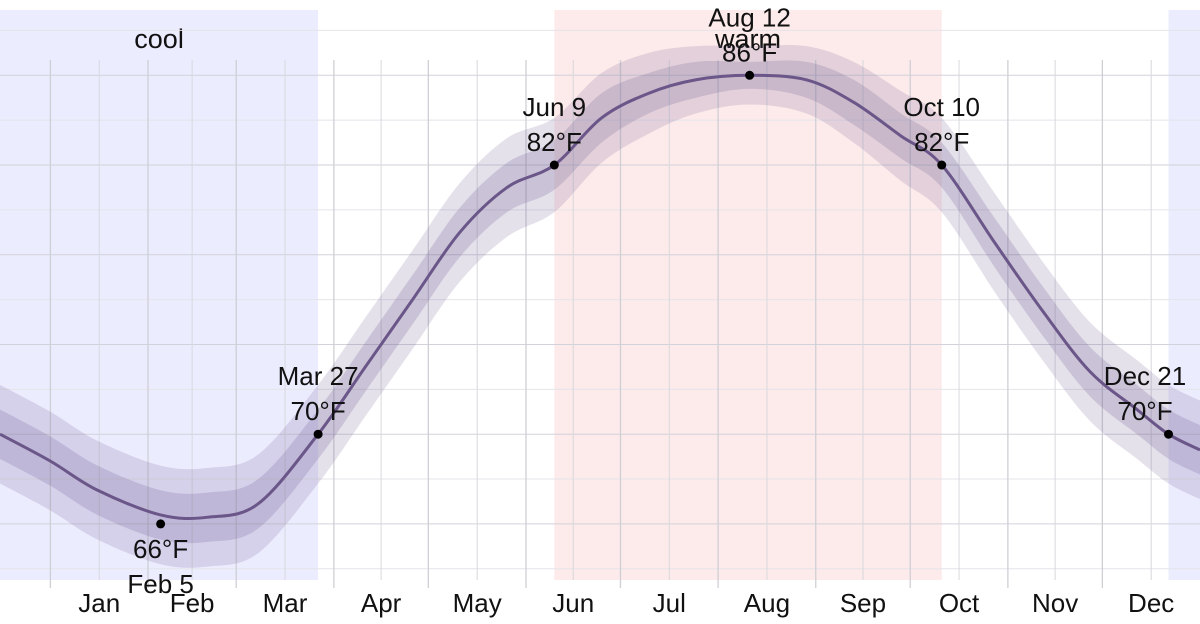  What do you see at coordinates (477, 603) in the screenshot?
I see `month-label: May` at bounding box center [477, 603].